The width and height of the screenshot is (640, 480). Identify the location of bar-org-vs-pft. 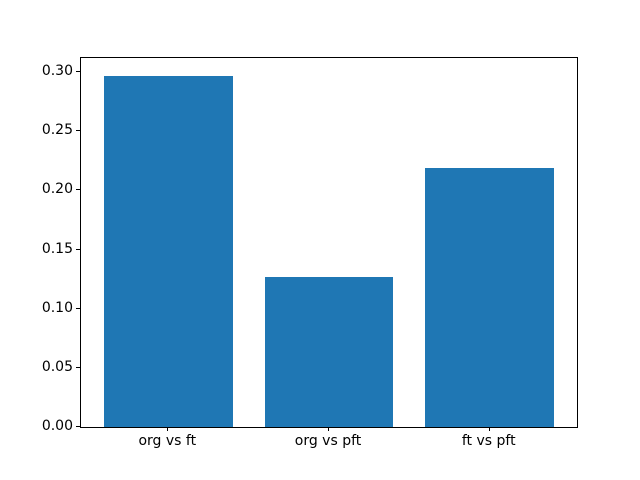
(329, 351).